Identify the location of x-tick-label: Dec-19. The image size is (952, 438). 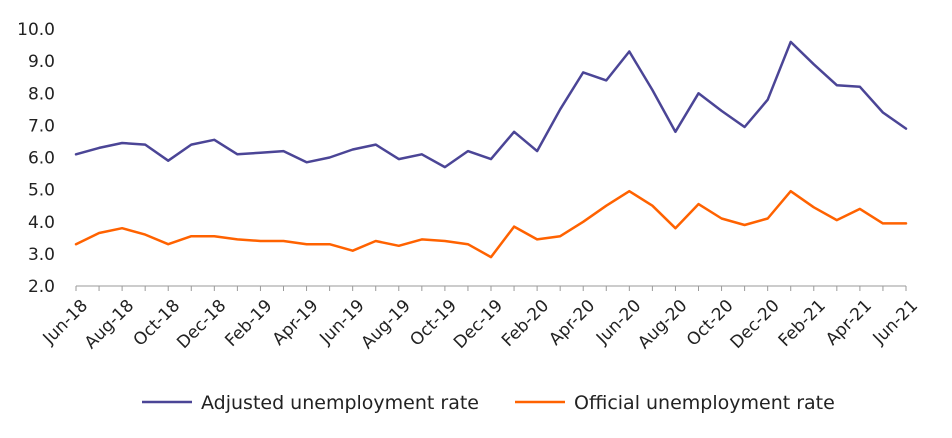
(478, 324).